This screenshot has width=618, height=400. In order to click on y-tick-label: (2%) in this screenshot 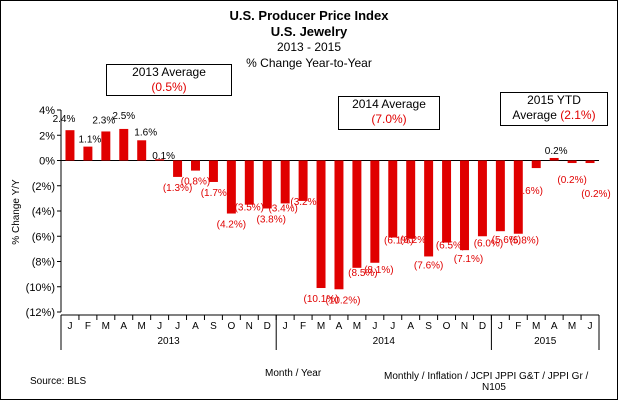, I will do `click(43, 187)`.